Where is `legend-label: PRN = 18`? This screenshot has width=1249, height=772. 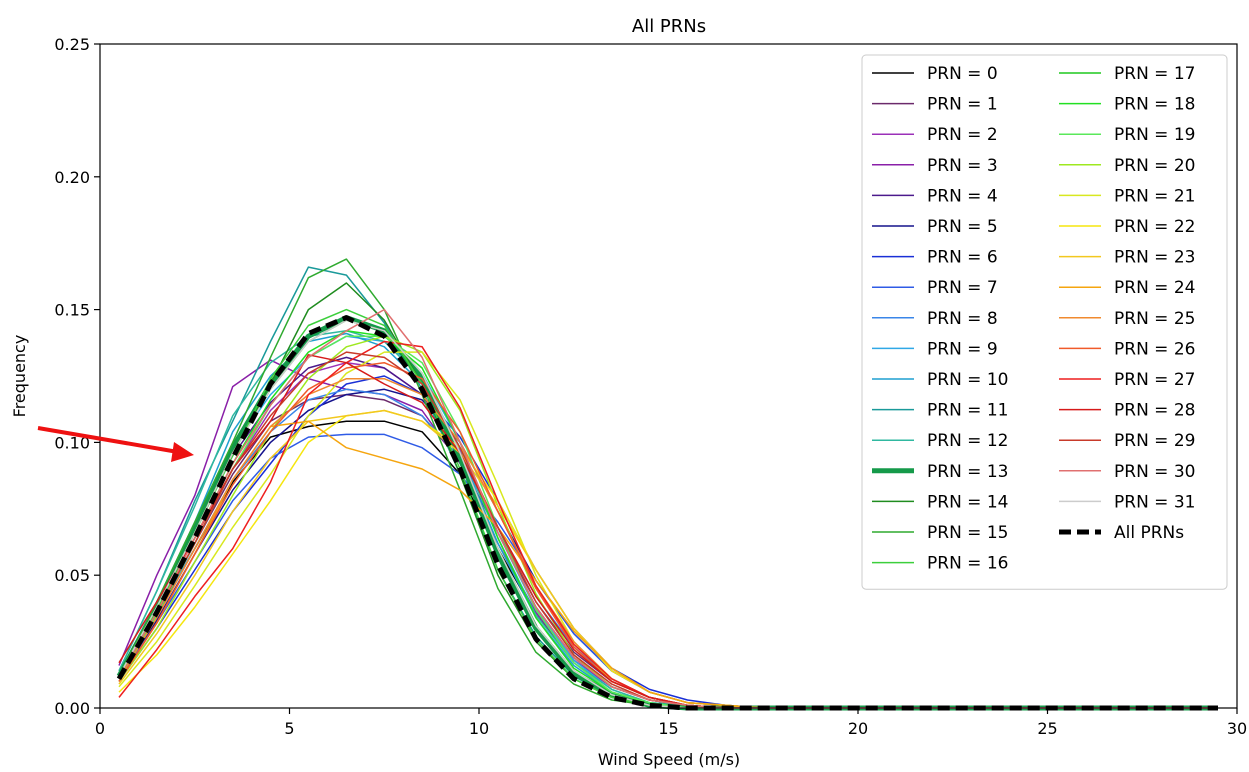
legend-label: PRN = 18 is located at coordinates (1154, 105).